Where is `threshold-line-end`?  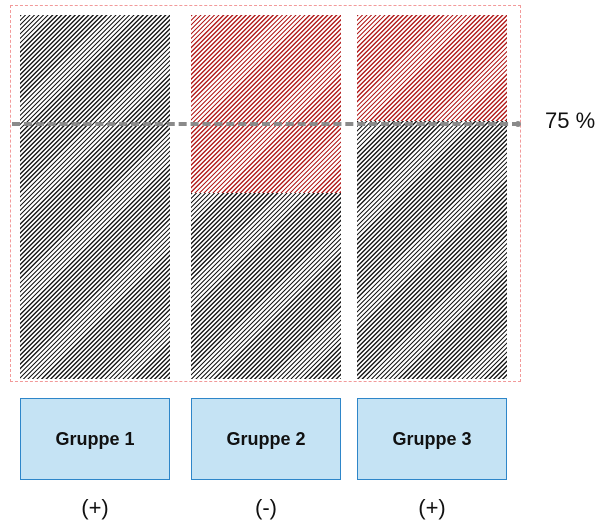 threshold-line-end is located at coordinates (518, 124).